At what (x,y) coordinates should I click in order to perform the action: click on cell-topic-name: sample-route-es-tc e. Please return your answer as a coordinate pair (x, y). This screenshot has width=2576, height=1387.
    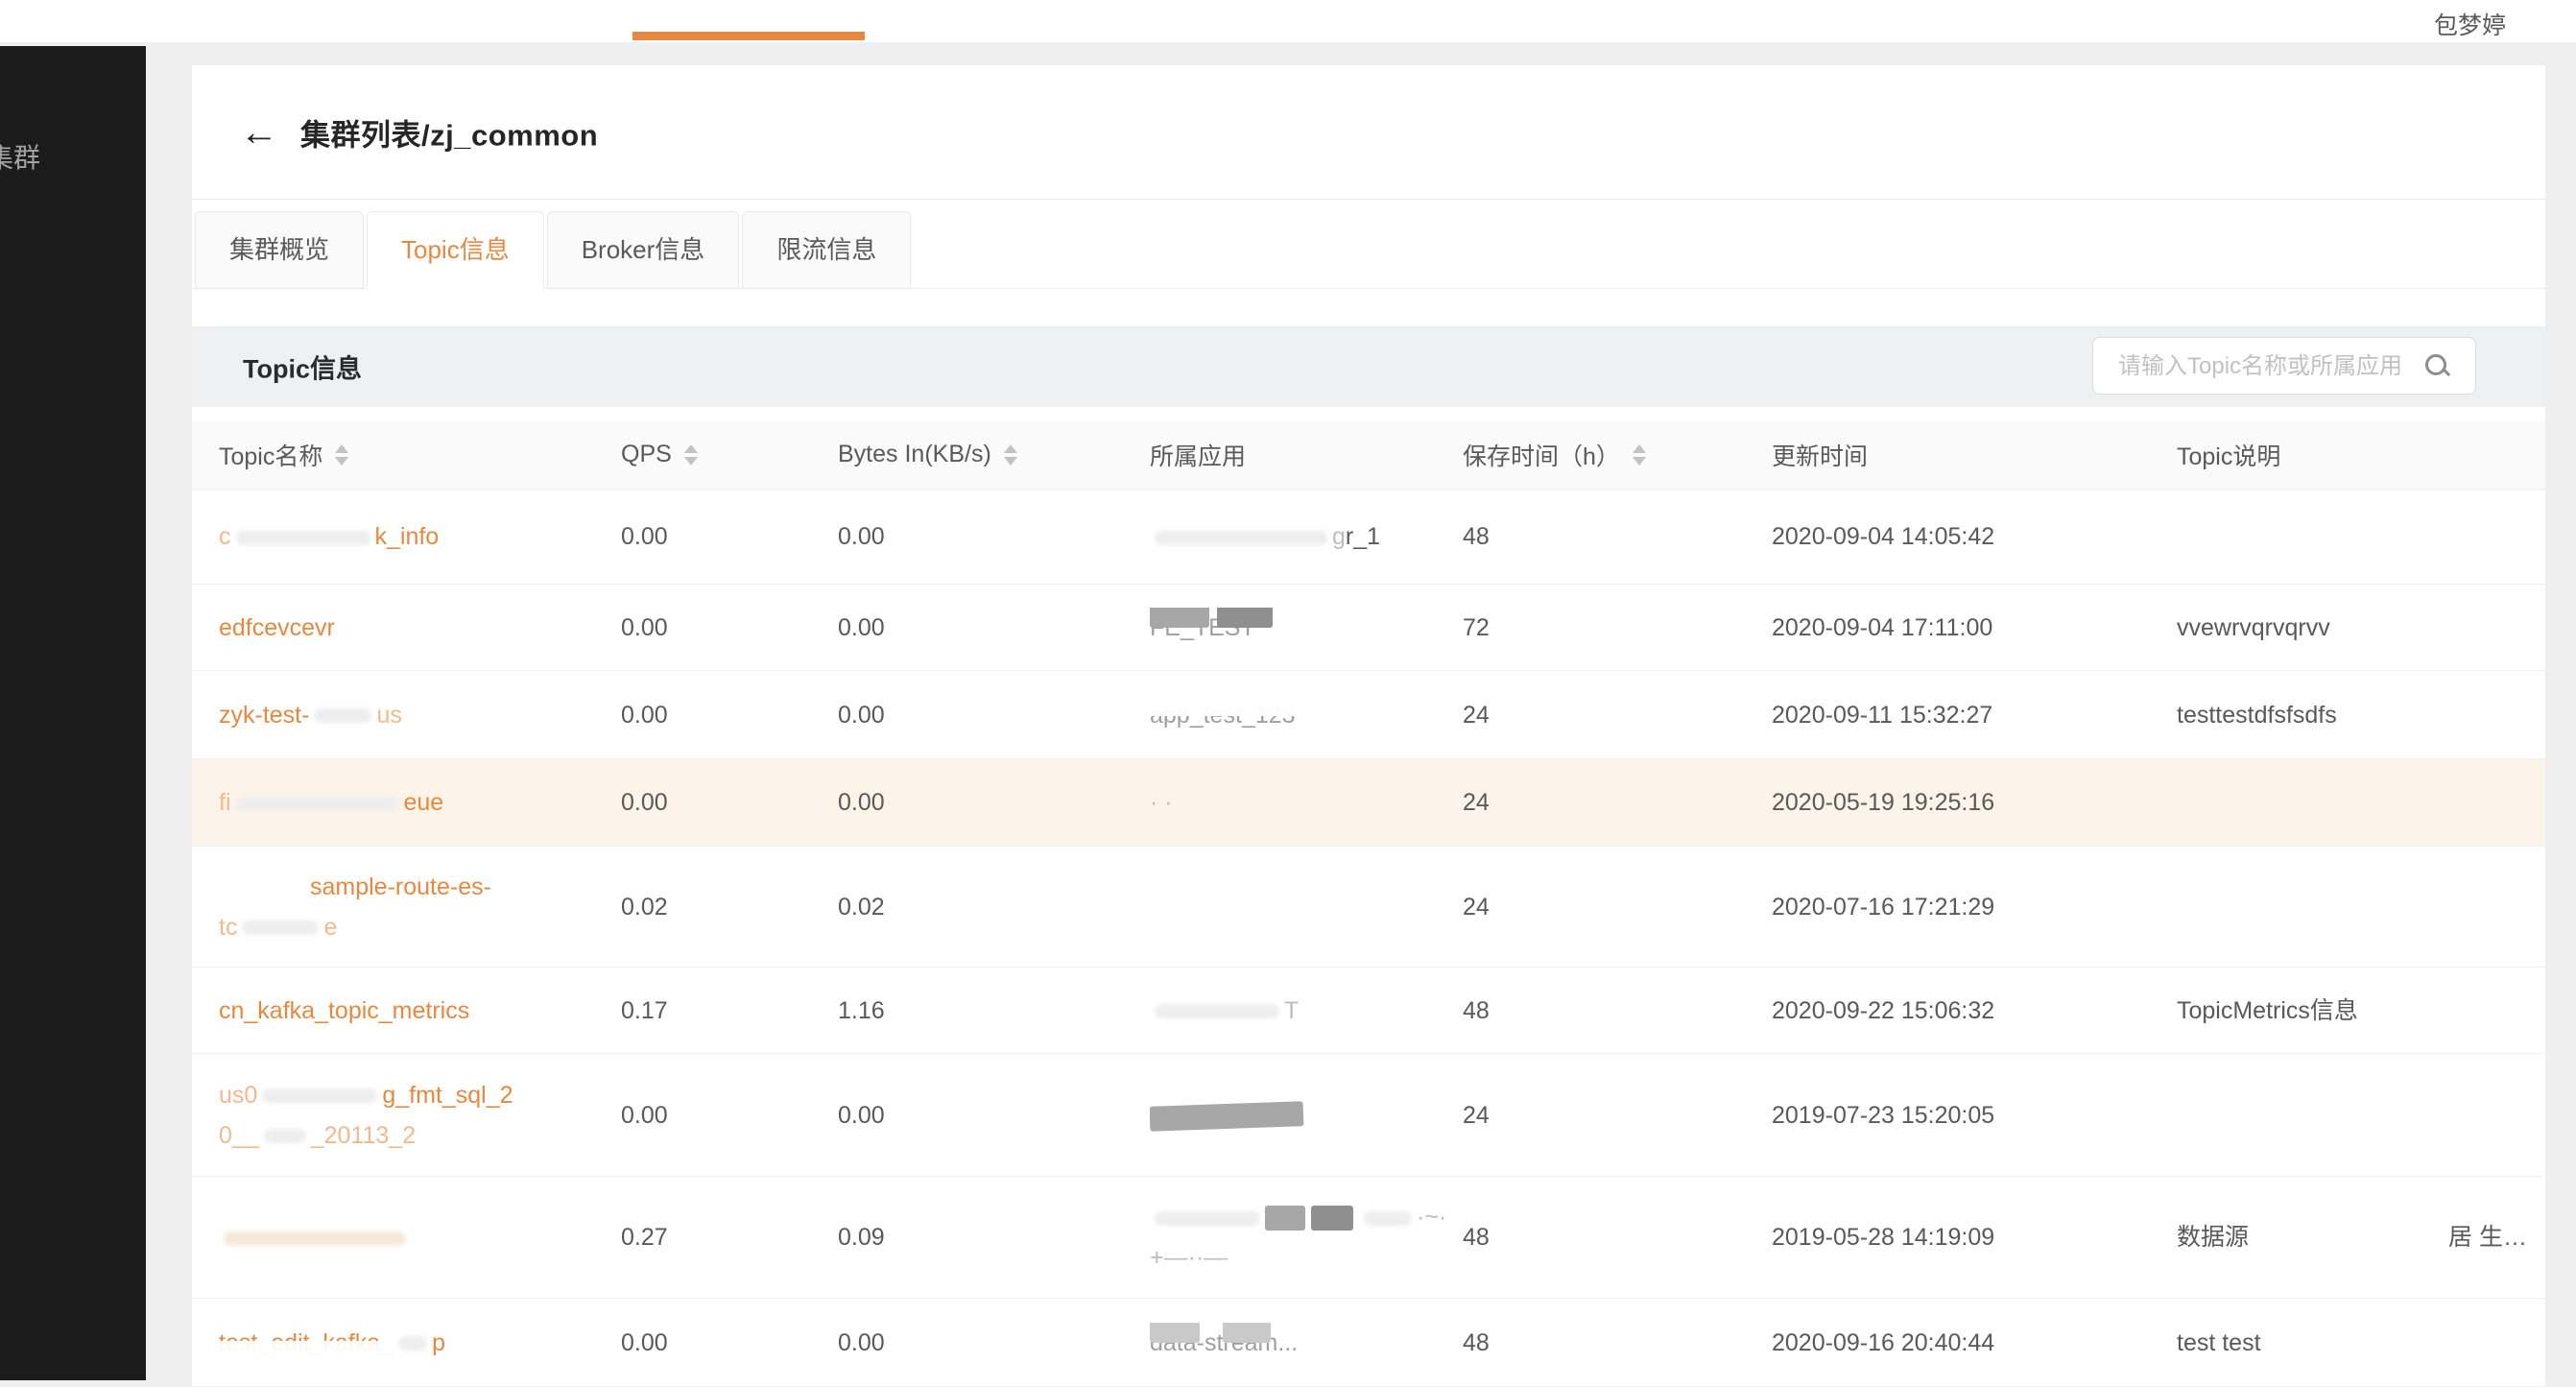
    Looking at the image, I should click on (406, 907).